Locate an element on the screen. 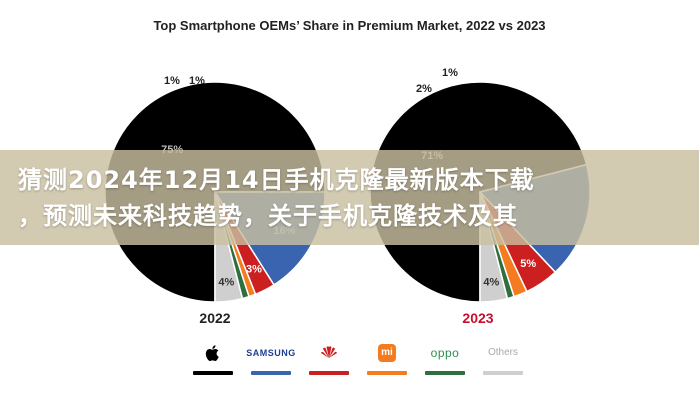  pie-2022-label-oppo: 1% is located at coordinates (197, 81).